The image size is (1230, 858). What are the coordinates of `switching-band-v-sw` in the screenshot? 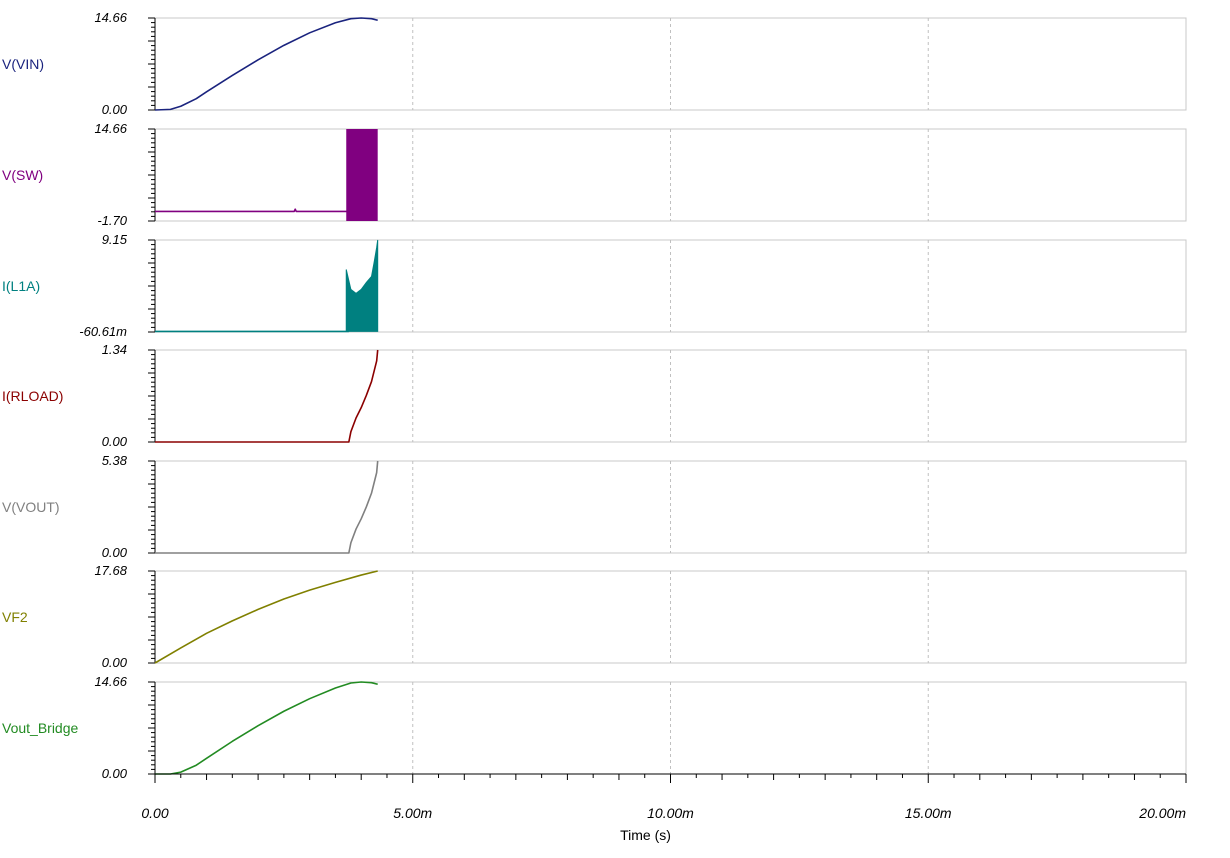 It's located at (362, 175).